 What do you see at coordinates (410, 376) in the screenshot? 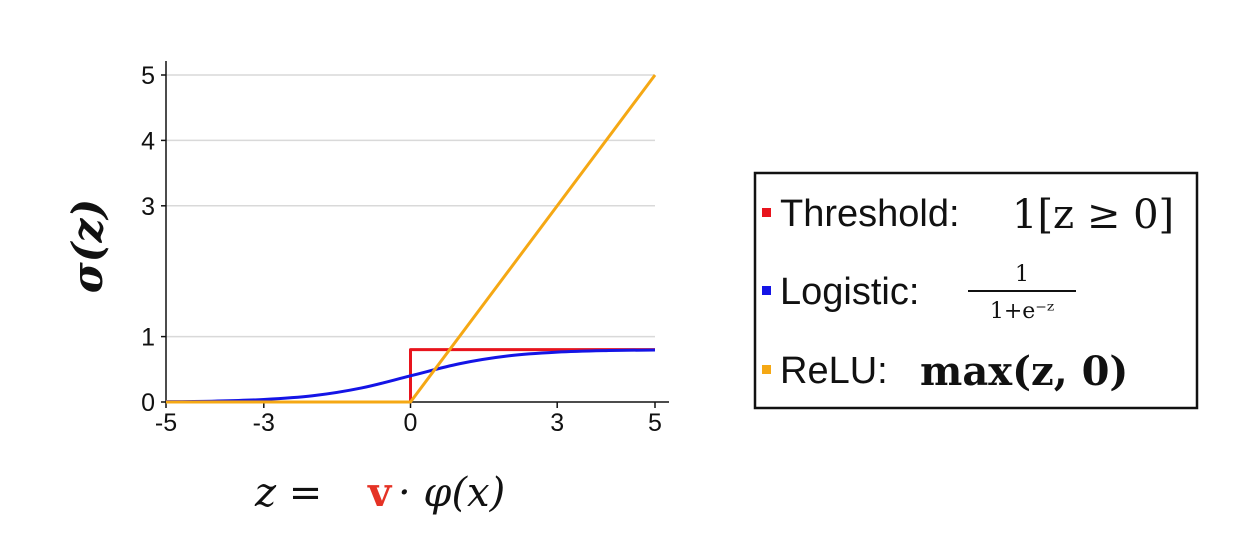
I see `series-line-logistic` at bounding box center [410, 376].